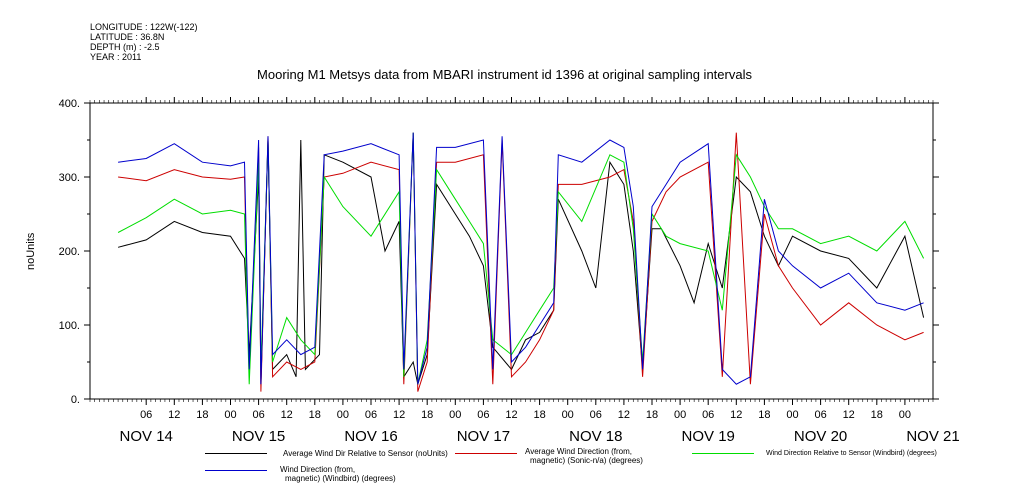 This screenshot has width=1009, height=504. I want to click on depth-text: DEPTH (m) : -2.5, so click(125, 47).